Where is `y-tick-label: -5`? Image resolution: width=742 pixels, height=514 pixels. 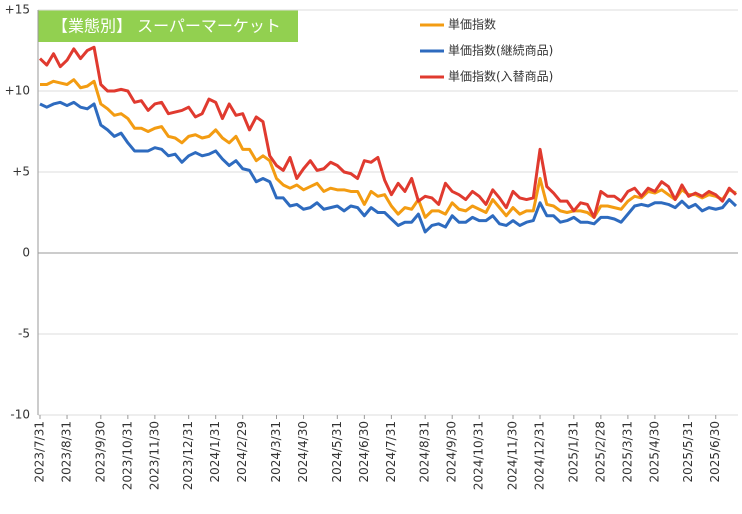 y-tick-label: -5 is located at coordinates (24, 334).